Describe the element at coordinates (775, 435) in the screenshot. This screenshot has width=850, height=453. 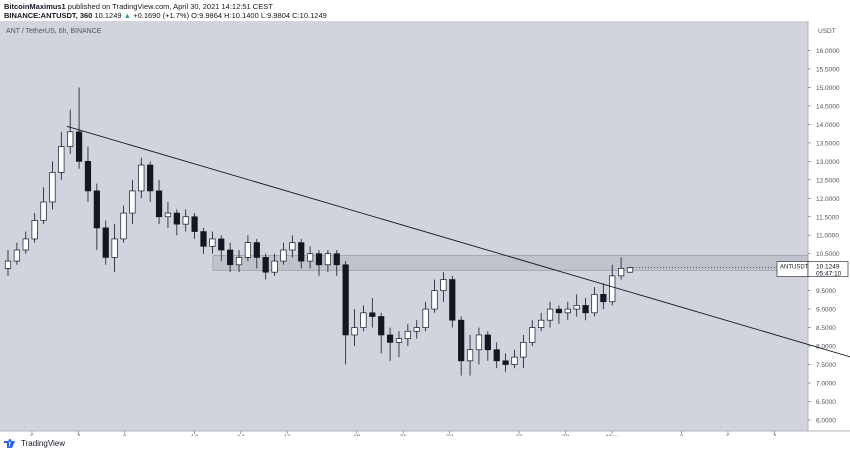
I see `x-tick-label: 7` at that location.